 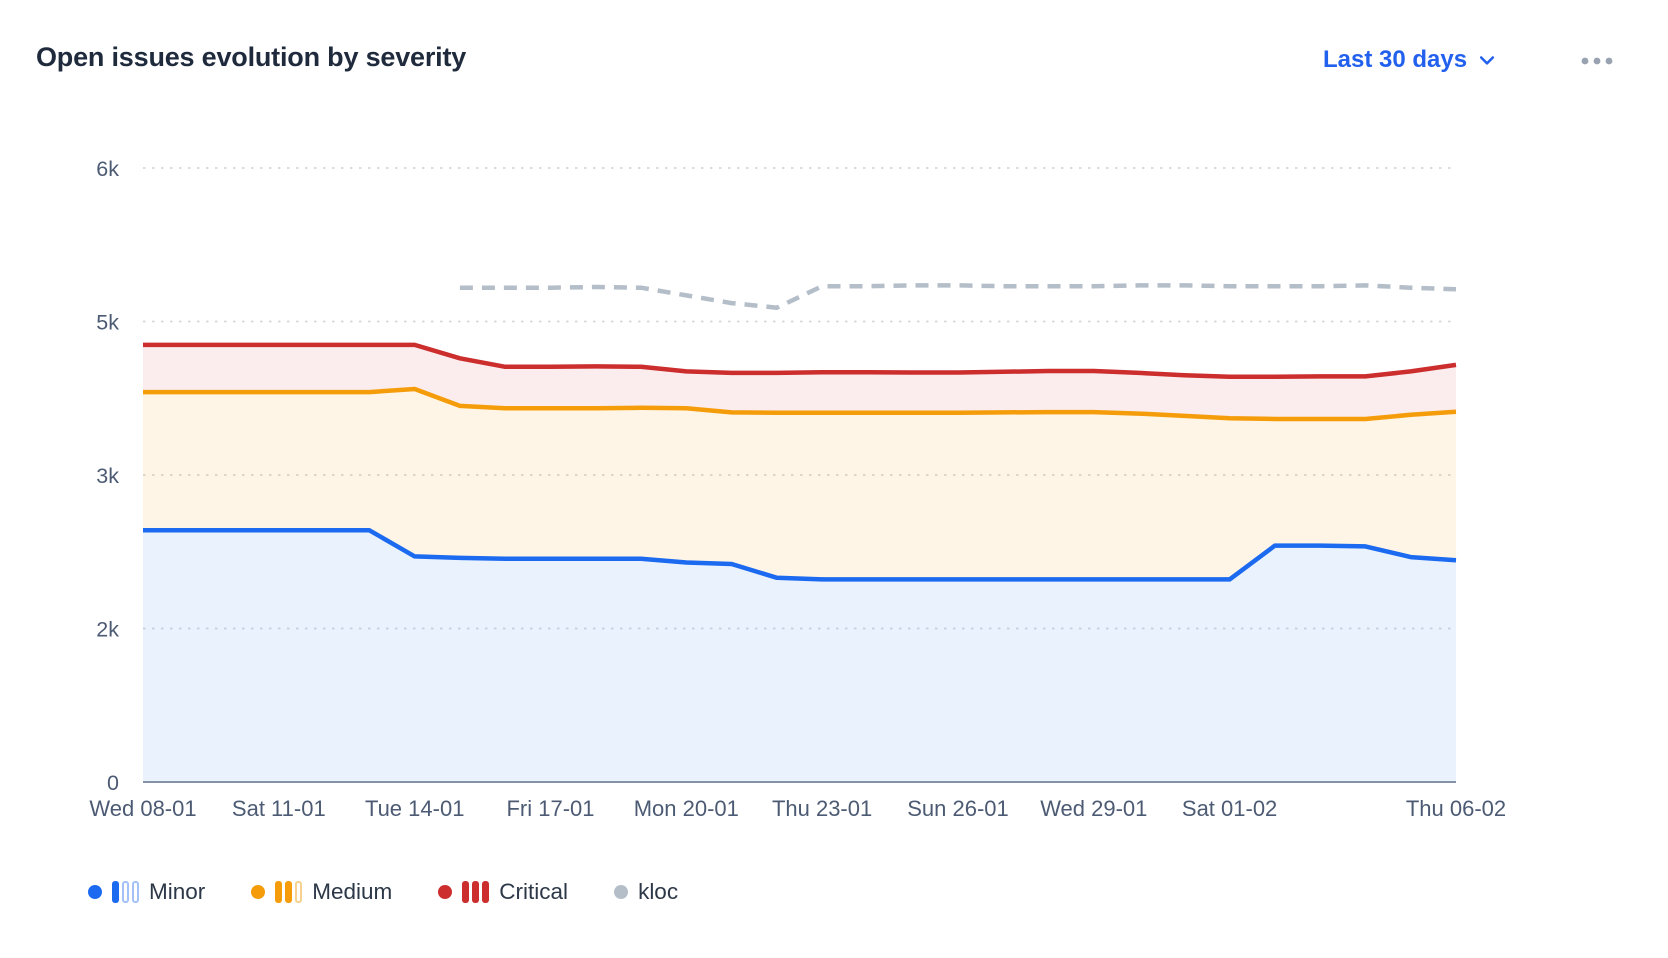 What do you see at coordinates (414, 808) in the screenshot?
I see `x-axis-tick-label: Tue 14-01` at bounding box center [414, 808].